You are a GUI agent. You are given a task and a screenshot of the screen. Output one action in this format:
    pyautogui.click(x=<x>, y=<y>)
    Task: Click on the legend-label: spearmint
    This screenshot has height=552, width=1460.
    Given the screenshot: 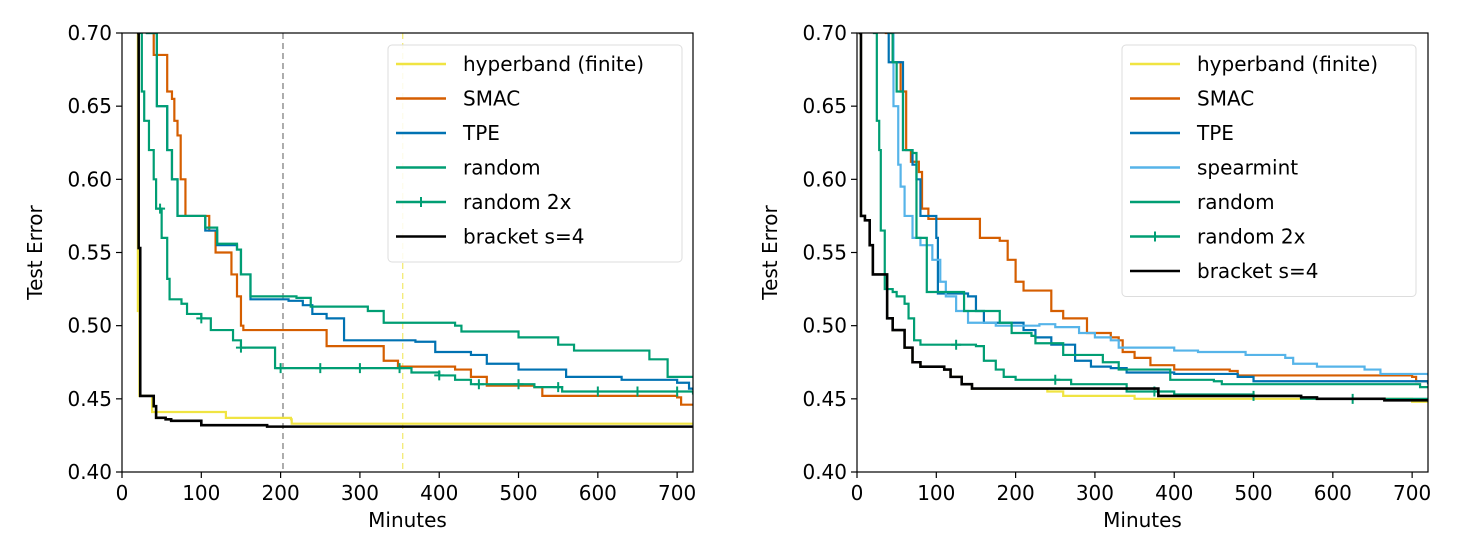 What is the action you would take?
    pyautogui.click(x=1247, y=168)
    